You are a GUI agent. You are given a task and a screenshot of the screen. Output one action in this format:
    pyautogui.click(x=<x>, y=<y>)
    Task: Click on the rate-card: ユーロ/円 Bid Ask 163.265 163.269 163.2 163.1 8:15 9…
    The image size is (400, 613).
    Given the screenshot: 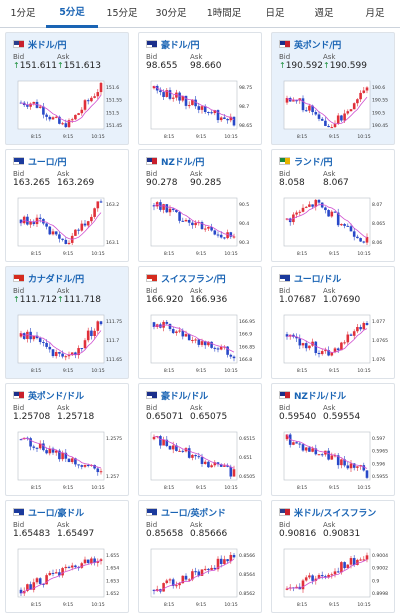 What is the action you would take?
    pyautogui.click(x=67, y=205)
    